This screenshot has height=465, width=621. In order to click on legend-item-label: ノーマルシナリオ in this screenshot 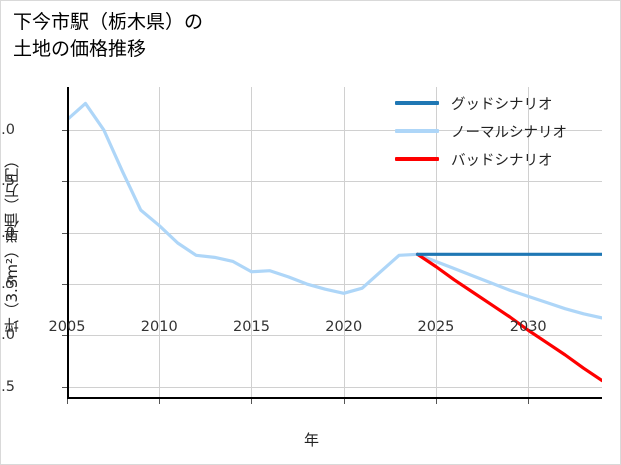, I will do `click(509, 132)`.